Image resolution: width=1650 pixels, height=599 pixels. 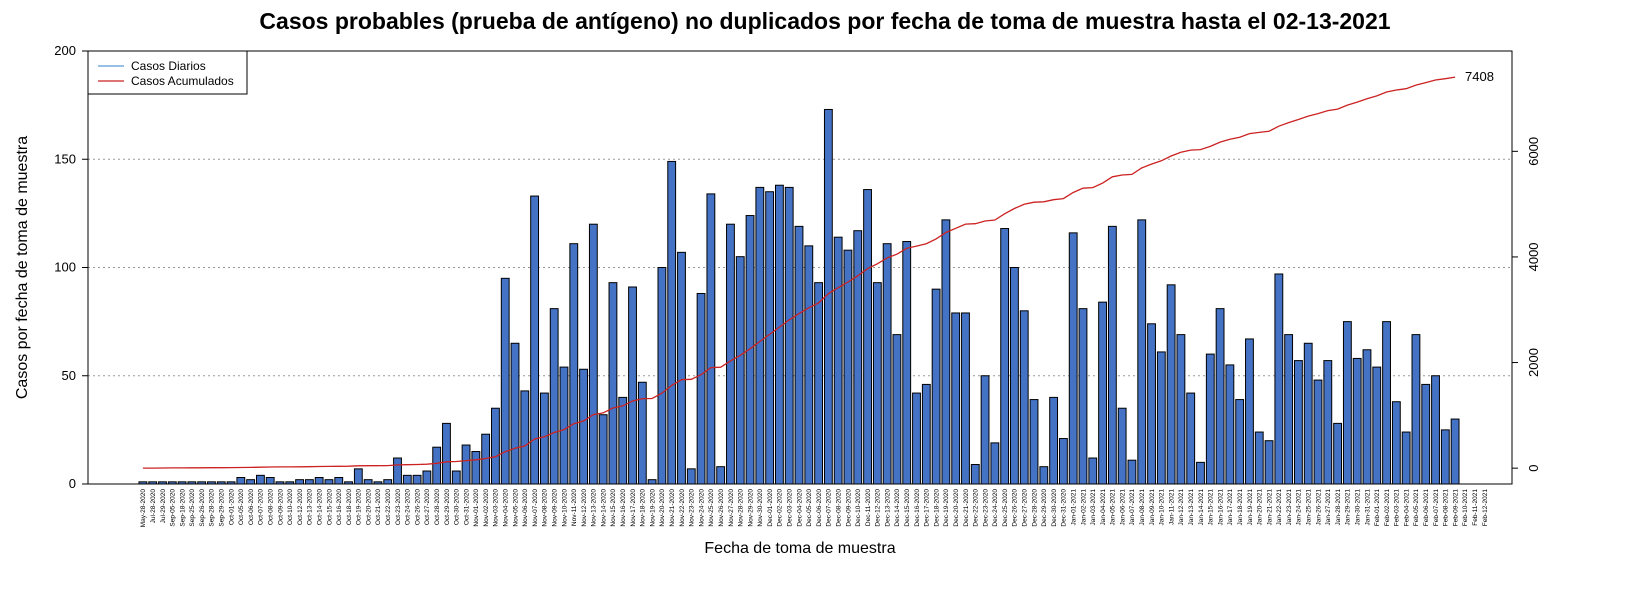 What do you see at coordinates (22, 267) in the screenshot?
I see `y-axis-title: Casos por fecha de toma de muestra` at bounding box center [22, 267].